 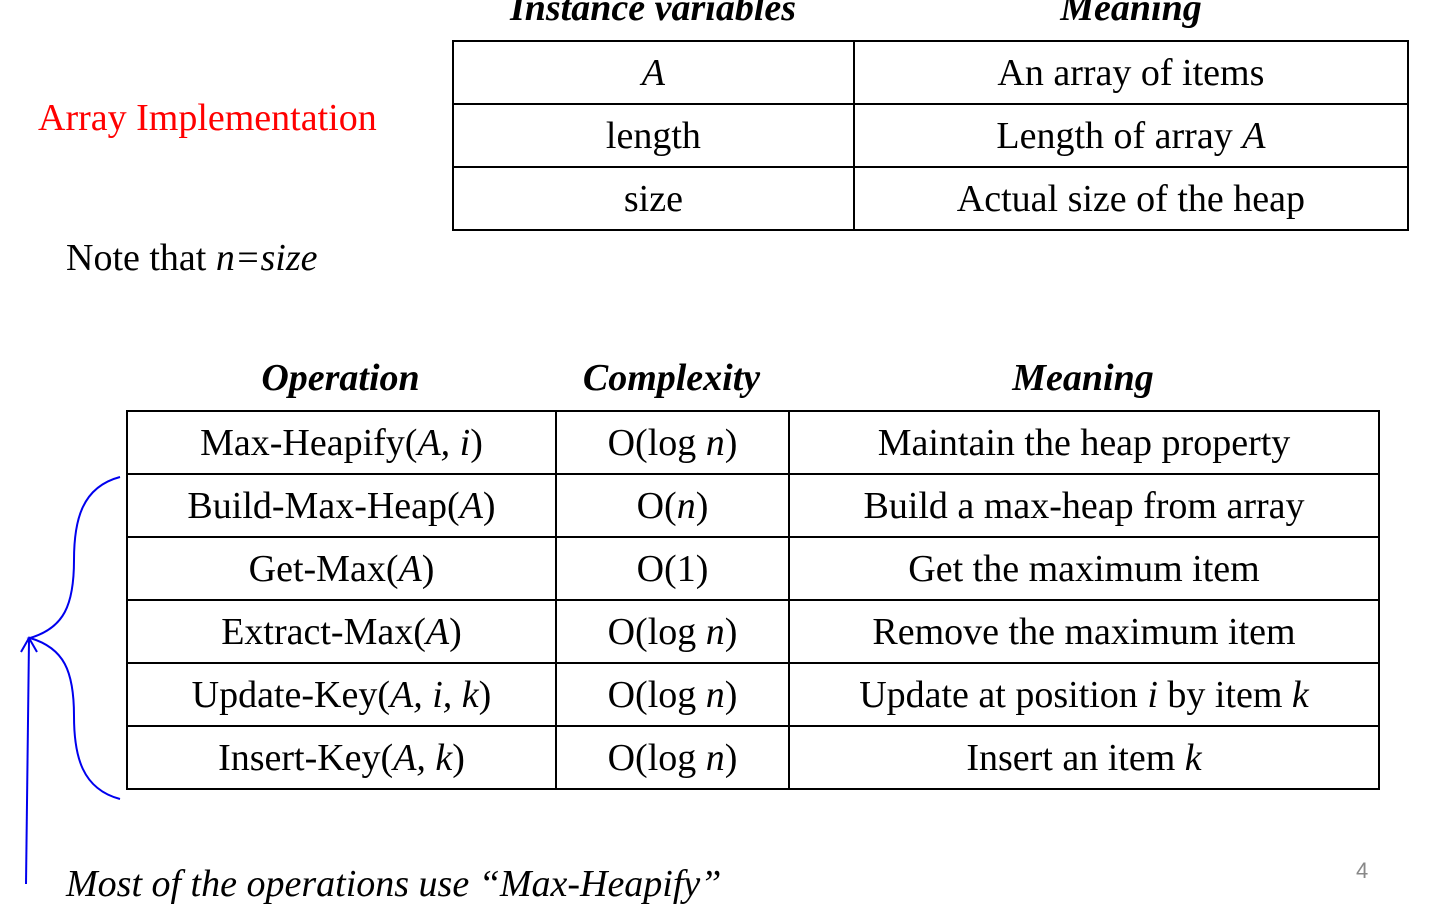 I want to click on table-row: length Length of array A, so click(x=931, y=135).